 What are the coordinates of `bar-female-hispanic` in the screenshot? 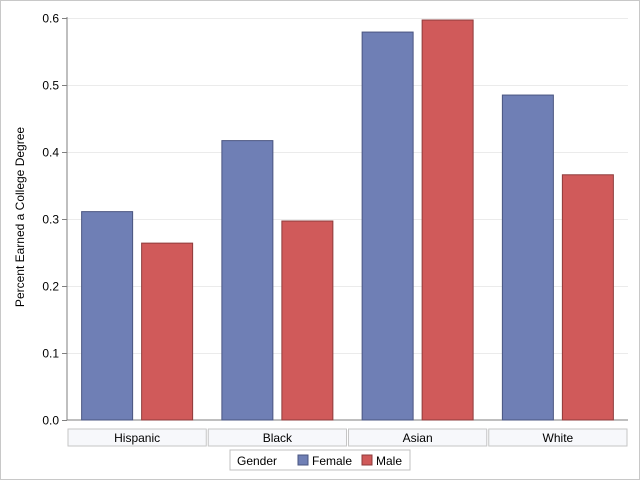 It's located at (107, 316).